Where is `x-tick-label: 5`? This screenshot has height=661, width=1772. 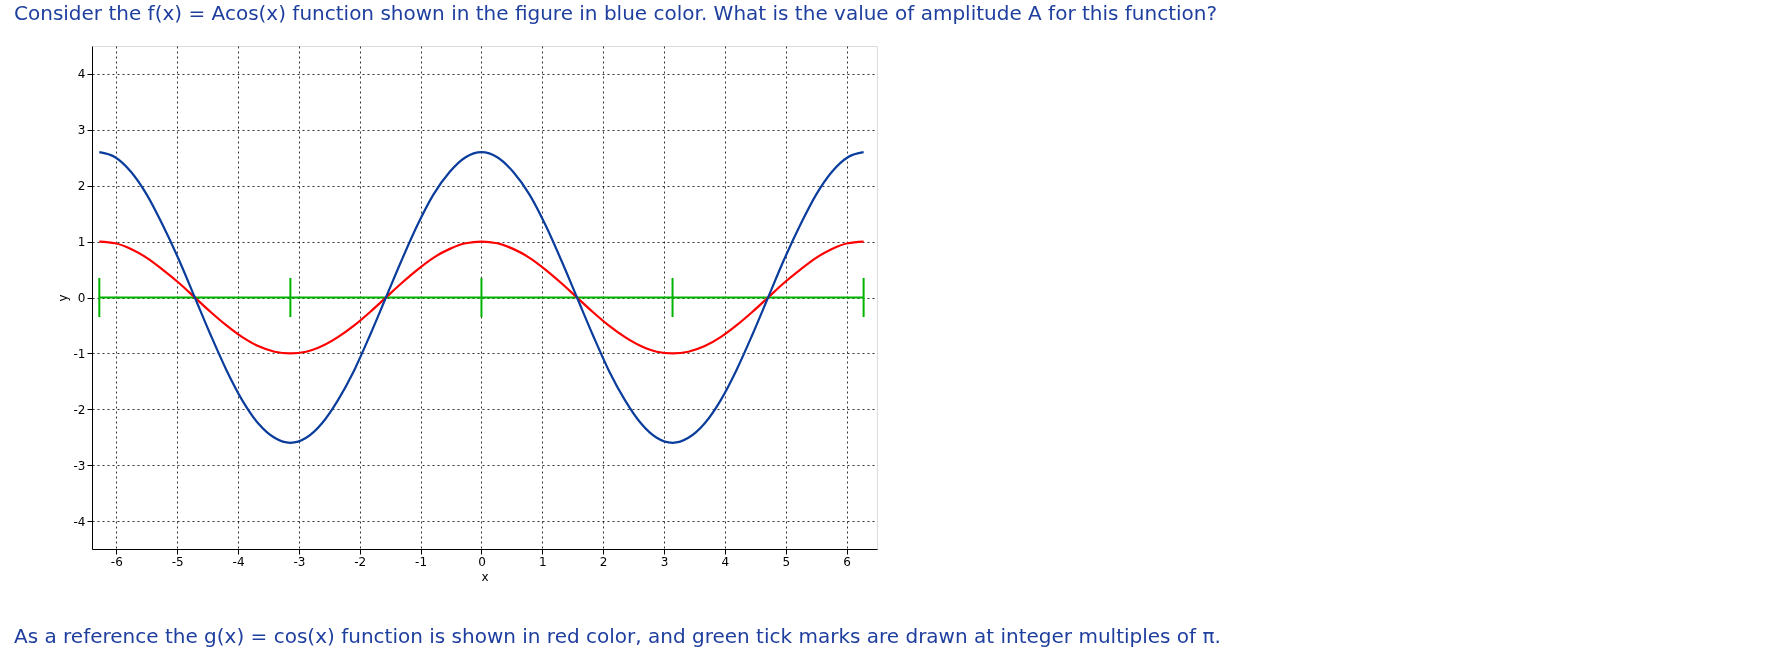 x-tick-label: 5 is located at coordinates (786, 561).